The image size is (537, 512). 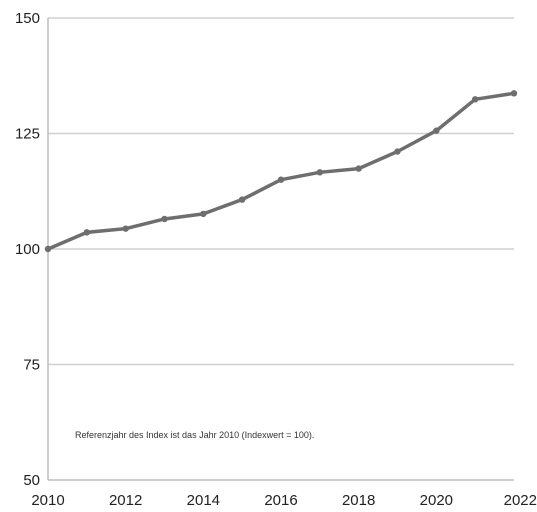 I want to click on x-tick-label: 2018, so click(x=358, y=500).